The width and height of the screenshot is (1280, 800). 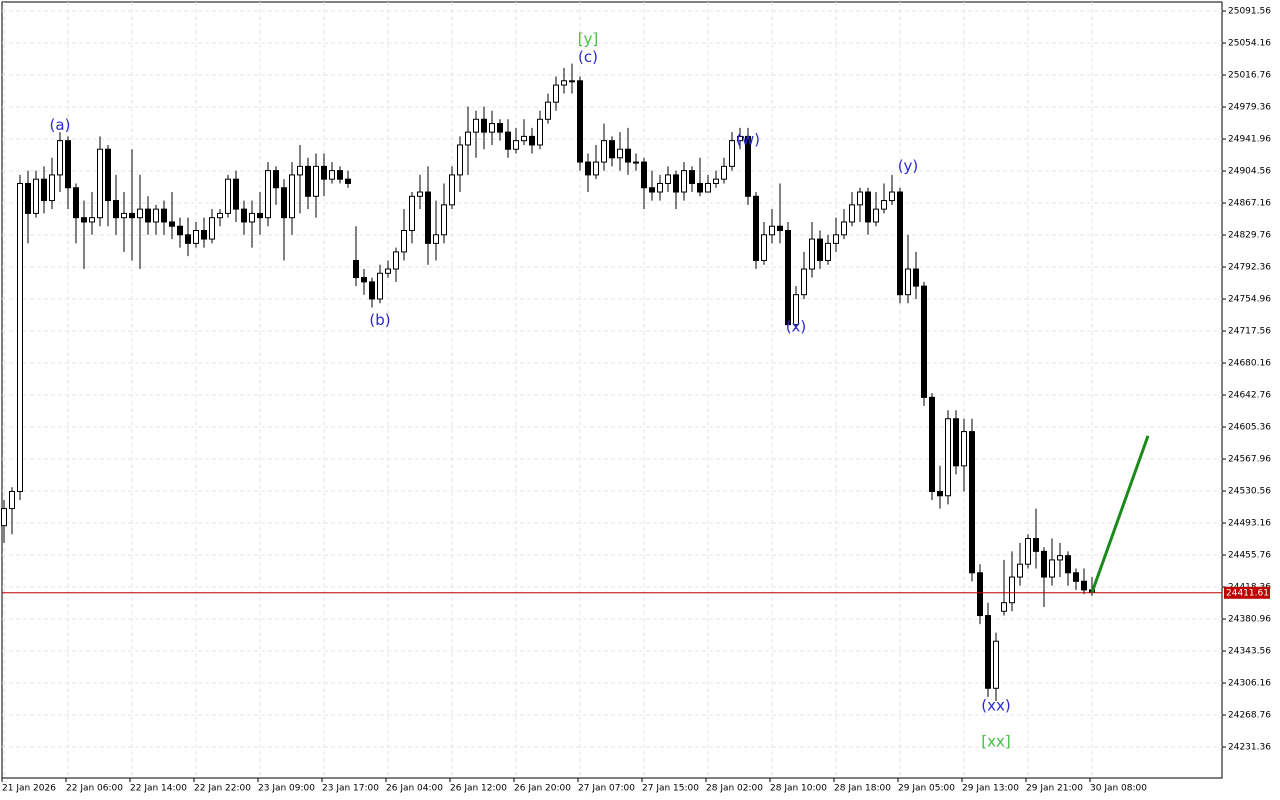 What do you see at coordinates (1249, 460) in the screenshot?
I see `y-tick-label: 24567.96` at bounding box center [1249, 460].